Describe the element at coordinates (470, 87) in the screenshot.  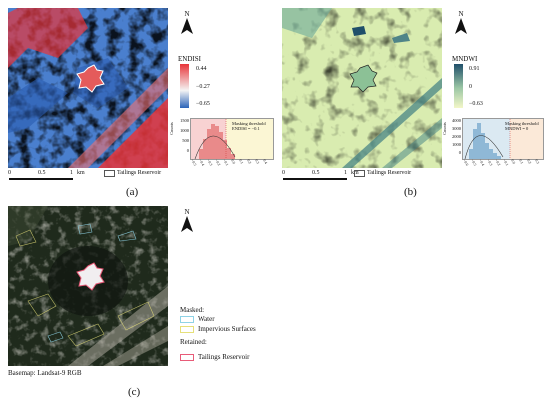
I see `mndwi-mid: 0` at that location.